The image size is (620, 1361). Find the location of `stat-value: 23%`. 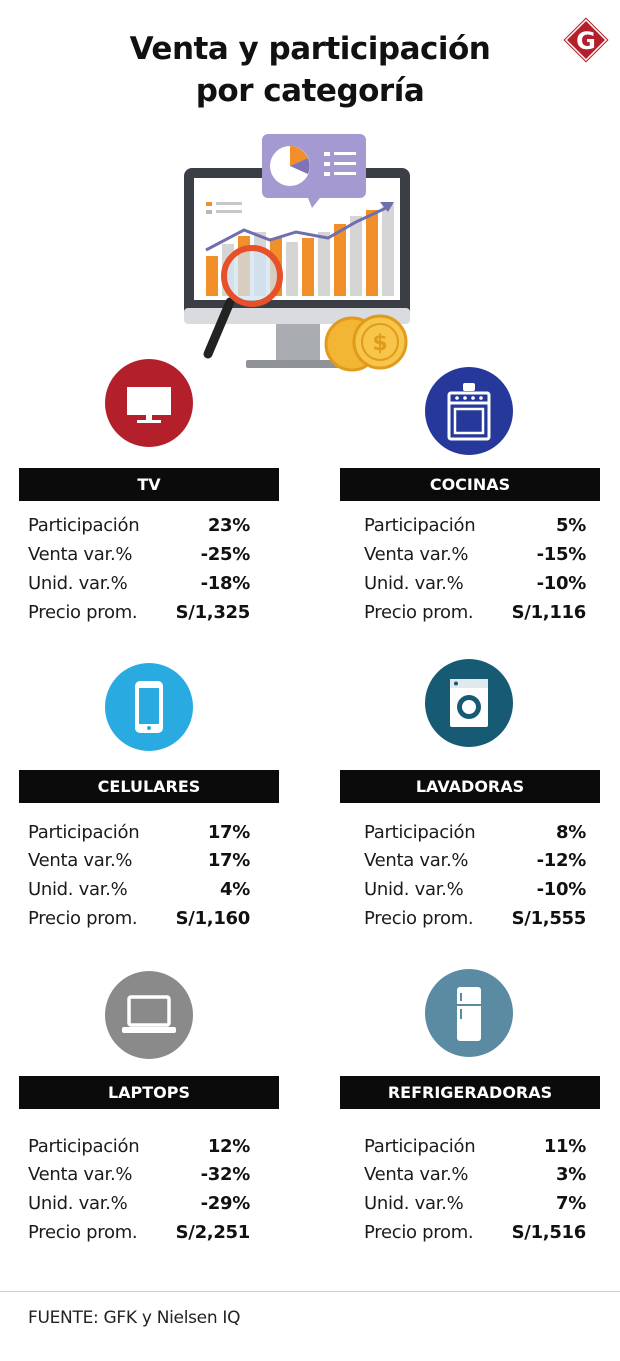

stat-value: 23% is located at coordinates (228, 525).